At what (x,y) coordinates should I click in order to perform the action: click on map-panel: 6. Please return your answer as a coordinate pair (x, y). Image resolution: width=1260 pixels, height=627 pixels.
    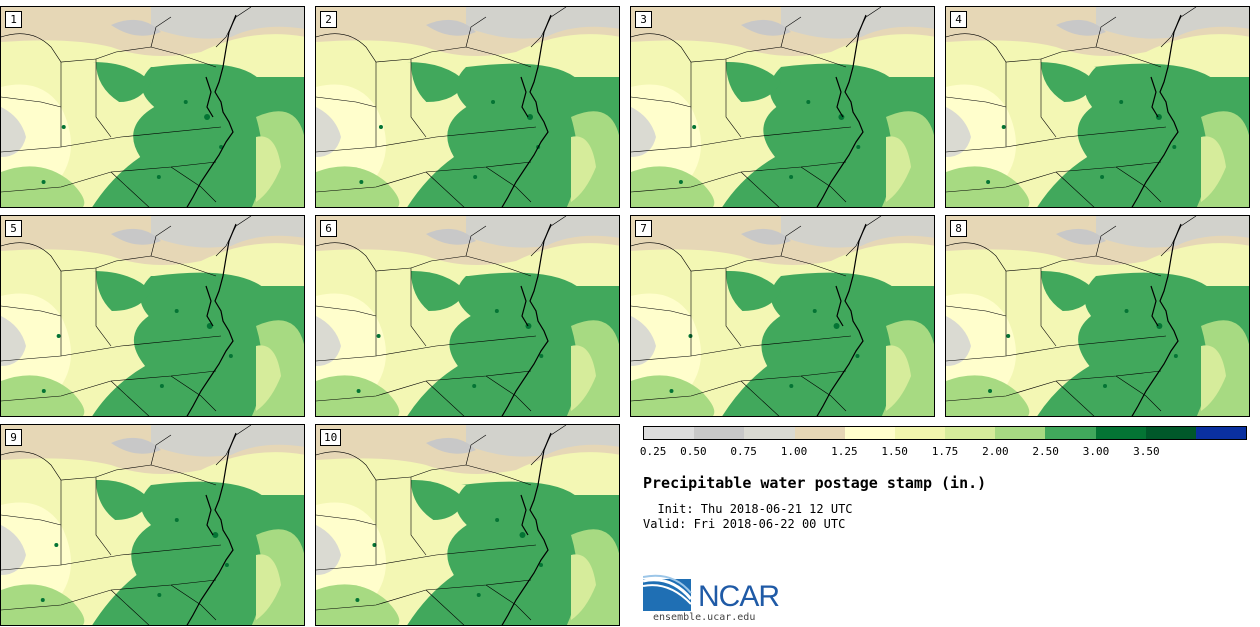
    Looking at the image, I should click on (467, 316).